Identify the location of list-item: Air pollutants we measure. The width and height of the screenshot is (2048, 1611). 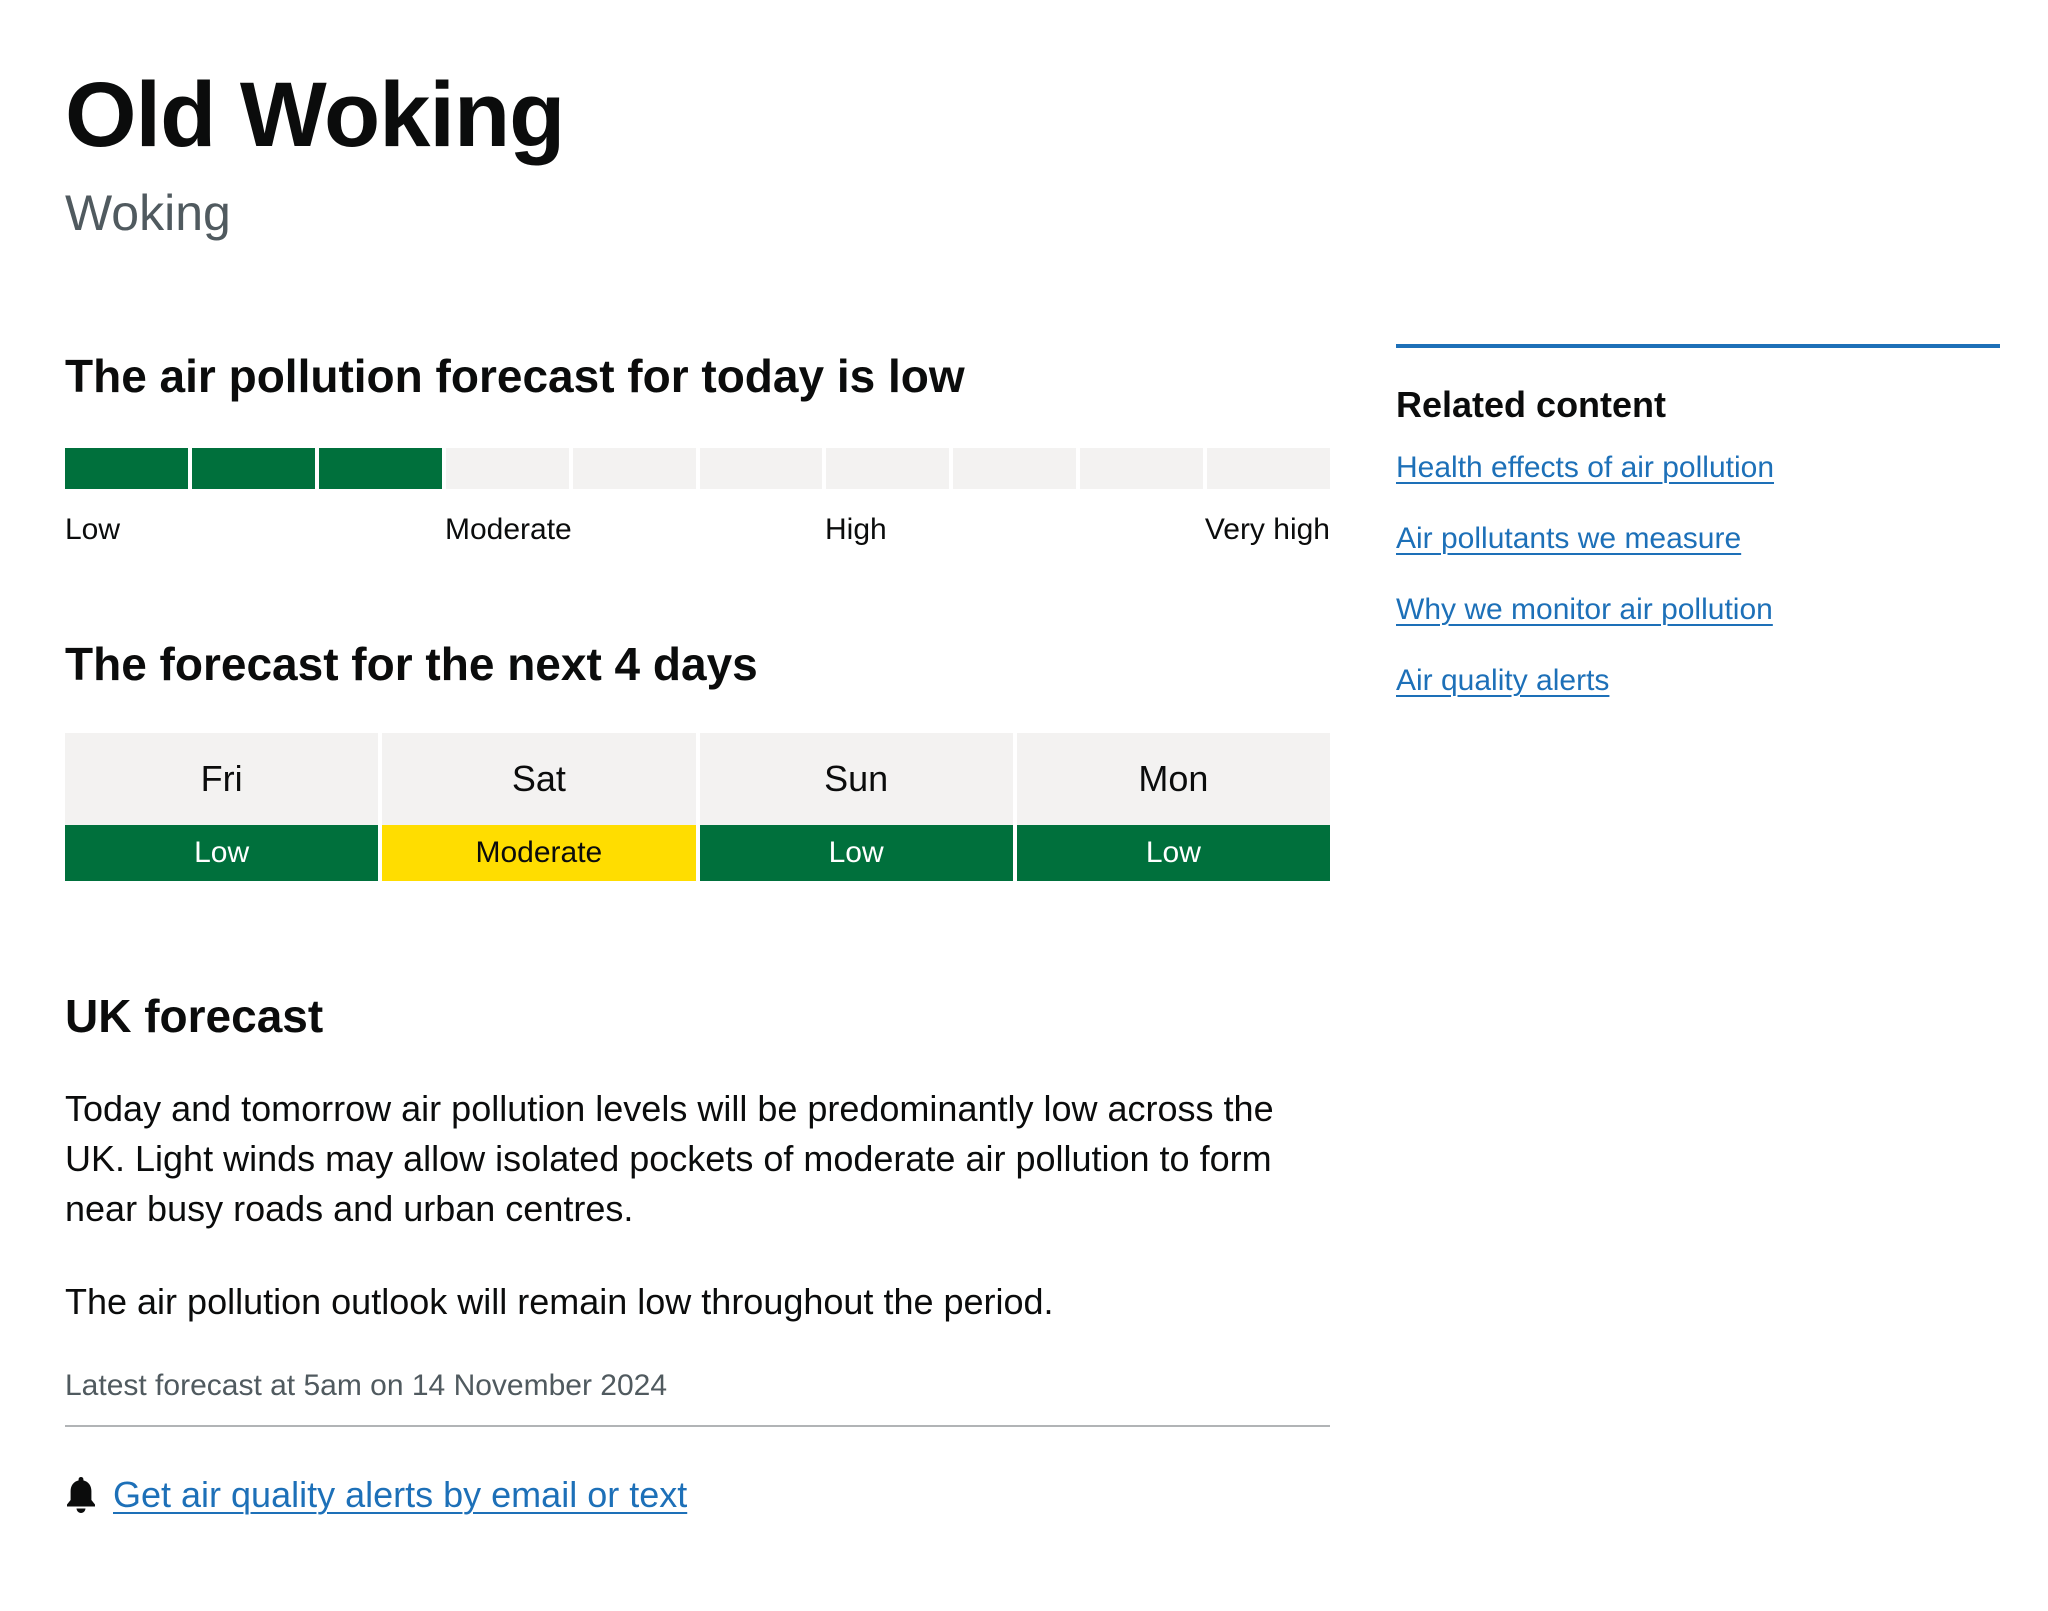
(1698, 539).